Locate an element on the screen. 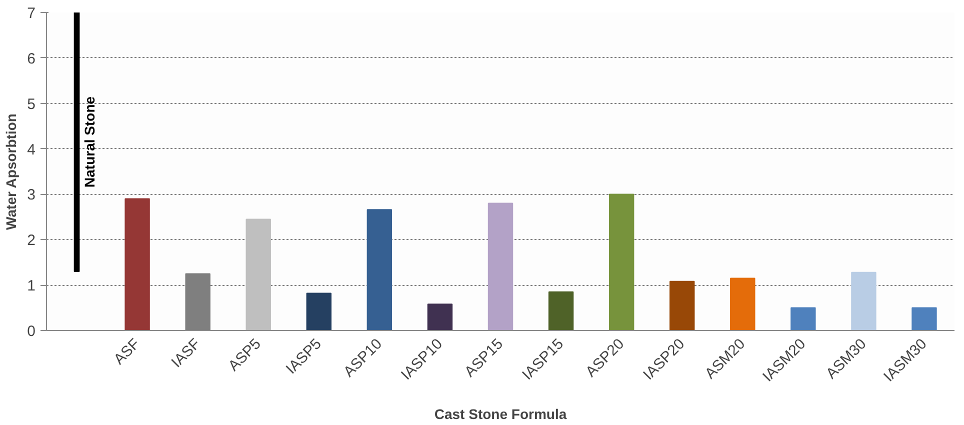 The image size is (964, 425). y-tick-label: 4 is located at coordinates (31, 149).